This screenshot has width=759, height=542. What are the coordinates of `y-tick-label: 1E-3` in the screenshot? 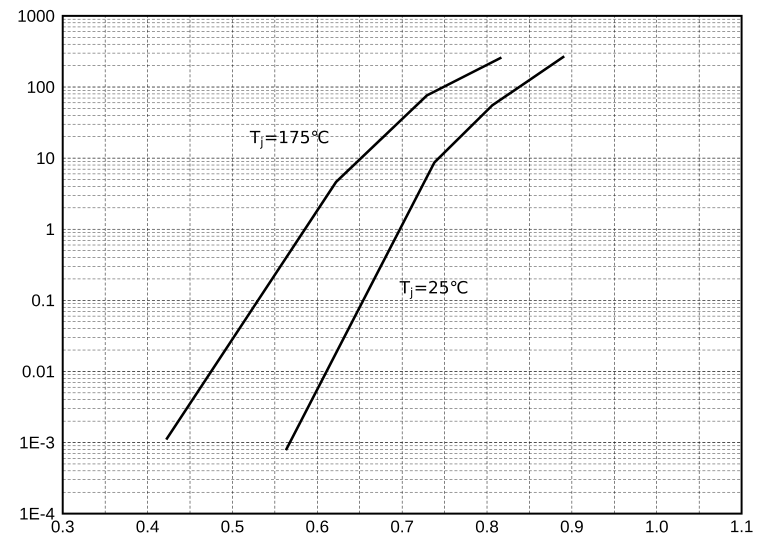 It's located at (37, 442).